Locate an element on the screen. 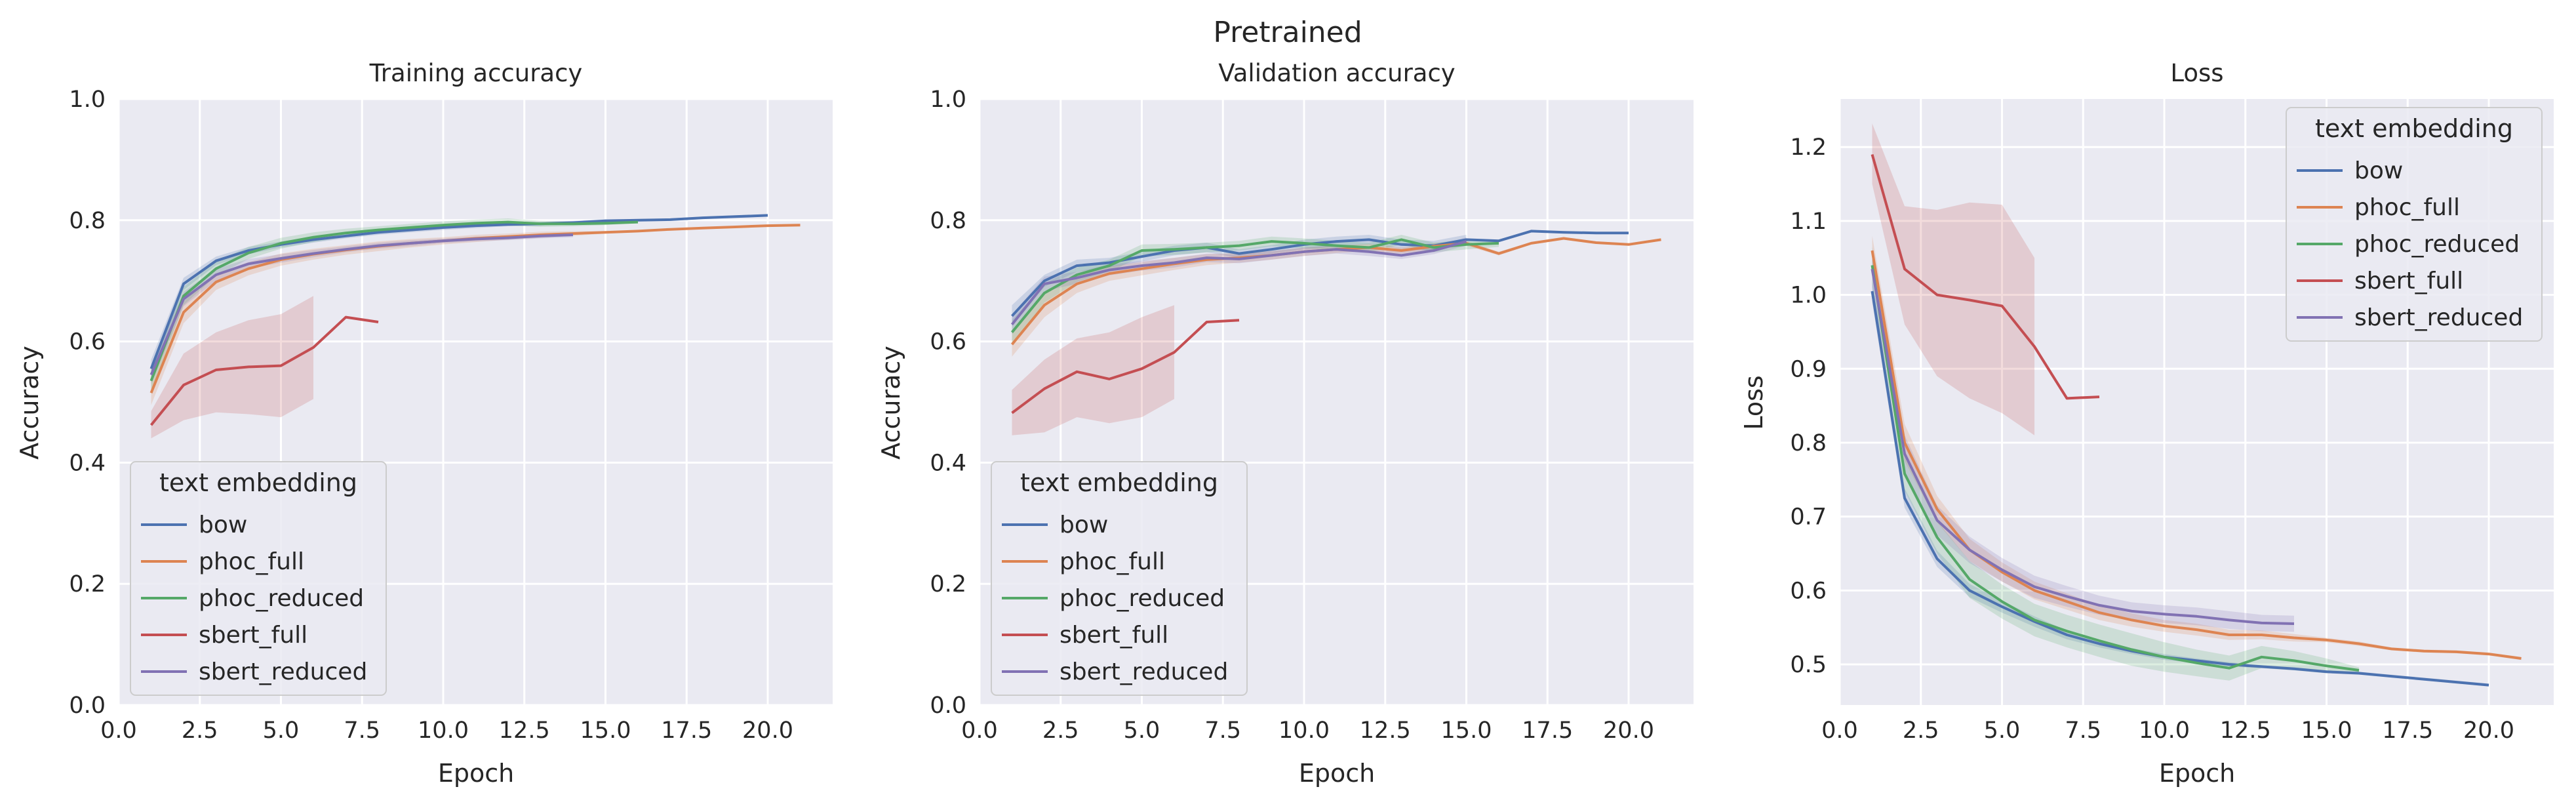 This screenshot has width=2576, height=808. y-tick-label: 0.7 is located at coordinates (1808, 517).